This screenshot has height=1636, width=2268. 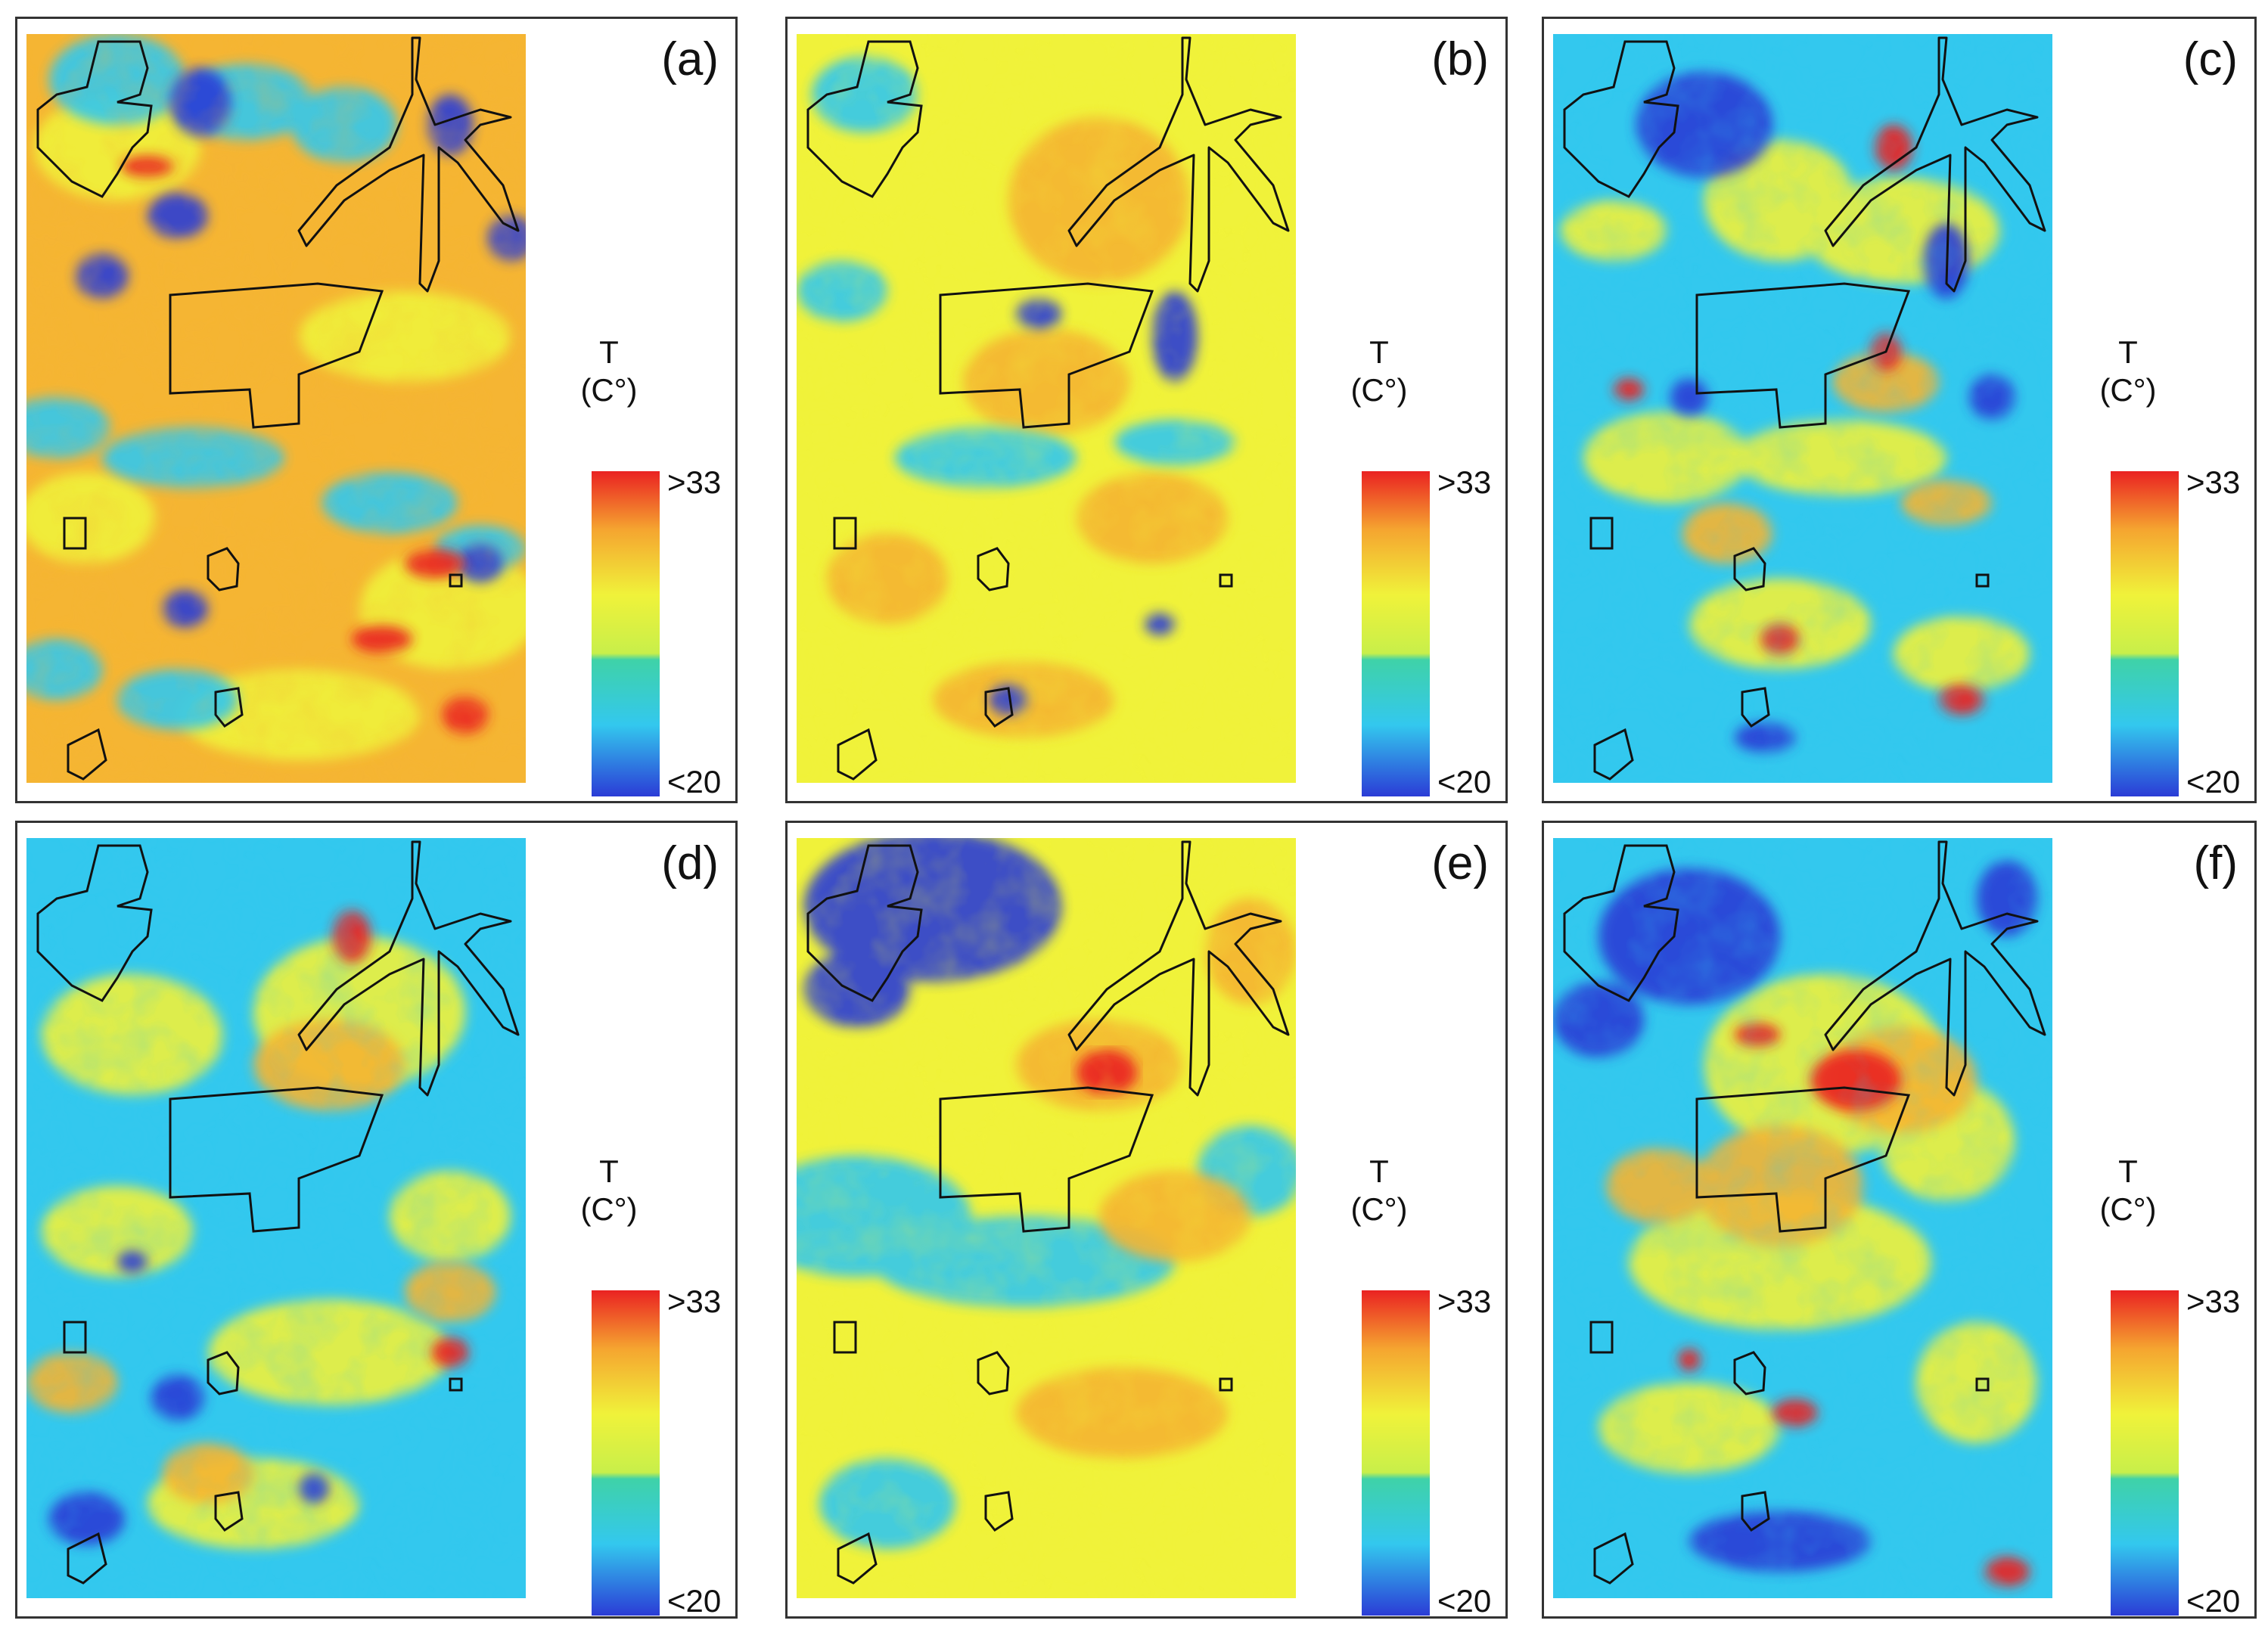 What do you see at coordinates (1460, 59) in the screenshot?
I see `panel-label: (b)` at bounding box center [1460, 59].